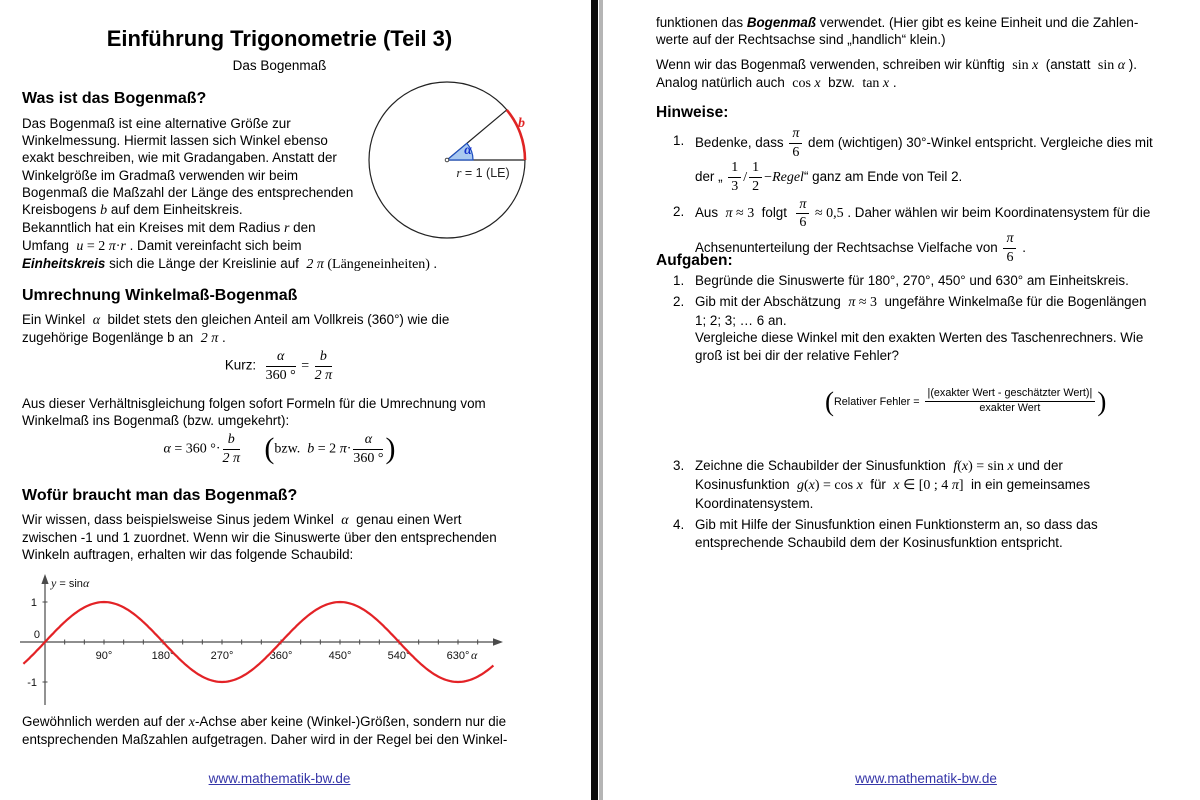 The image size is (1200, 800). Describe the element at coordinates (474, 655) in the screenshot. I see `x-axis-label: α` at that location.